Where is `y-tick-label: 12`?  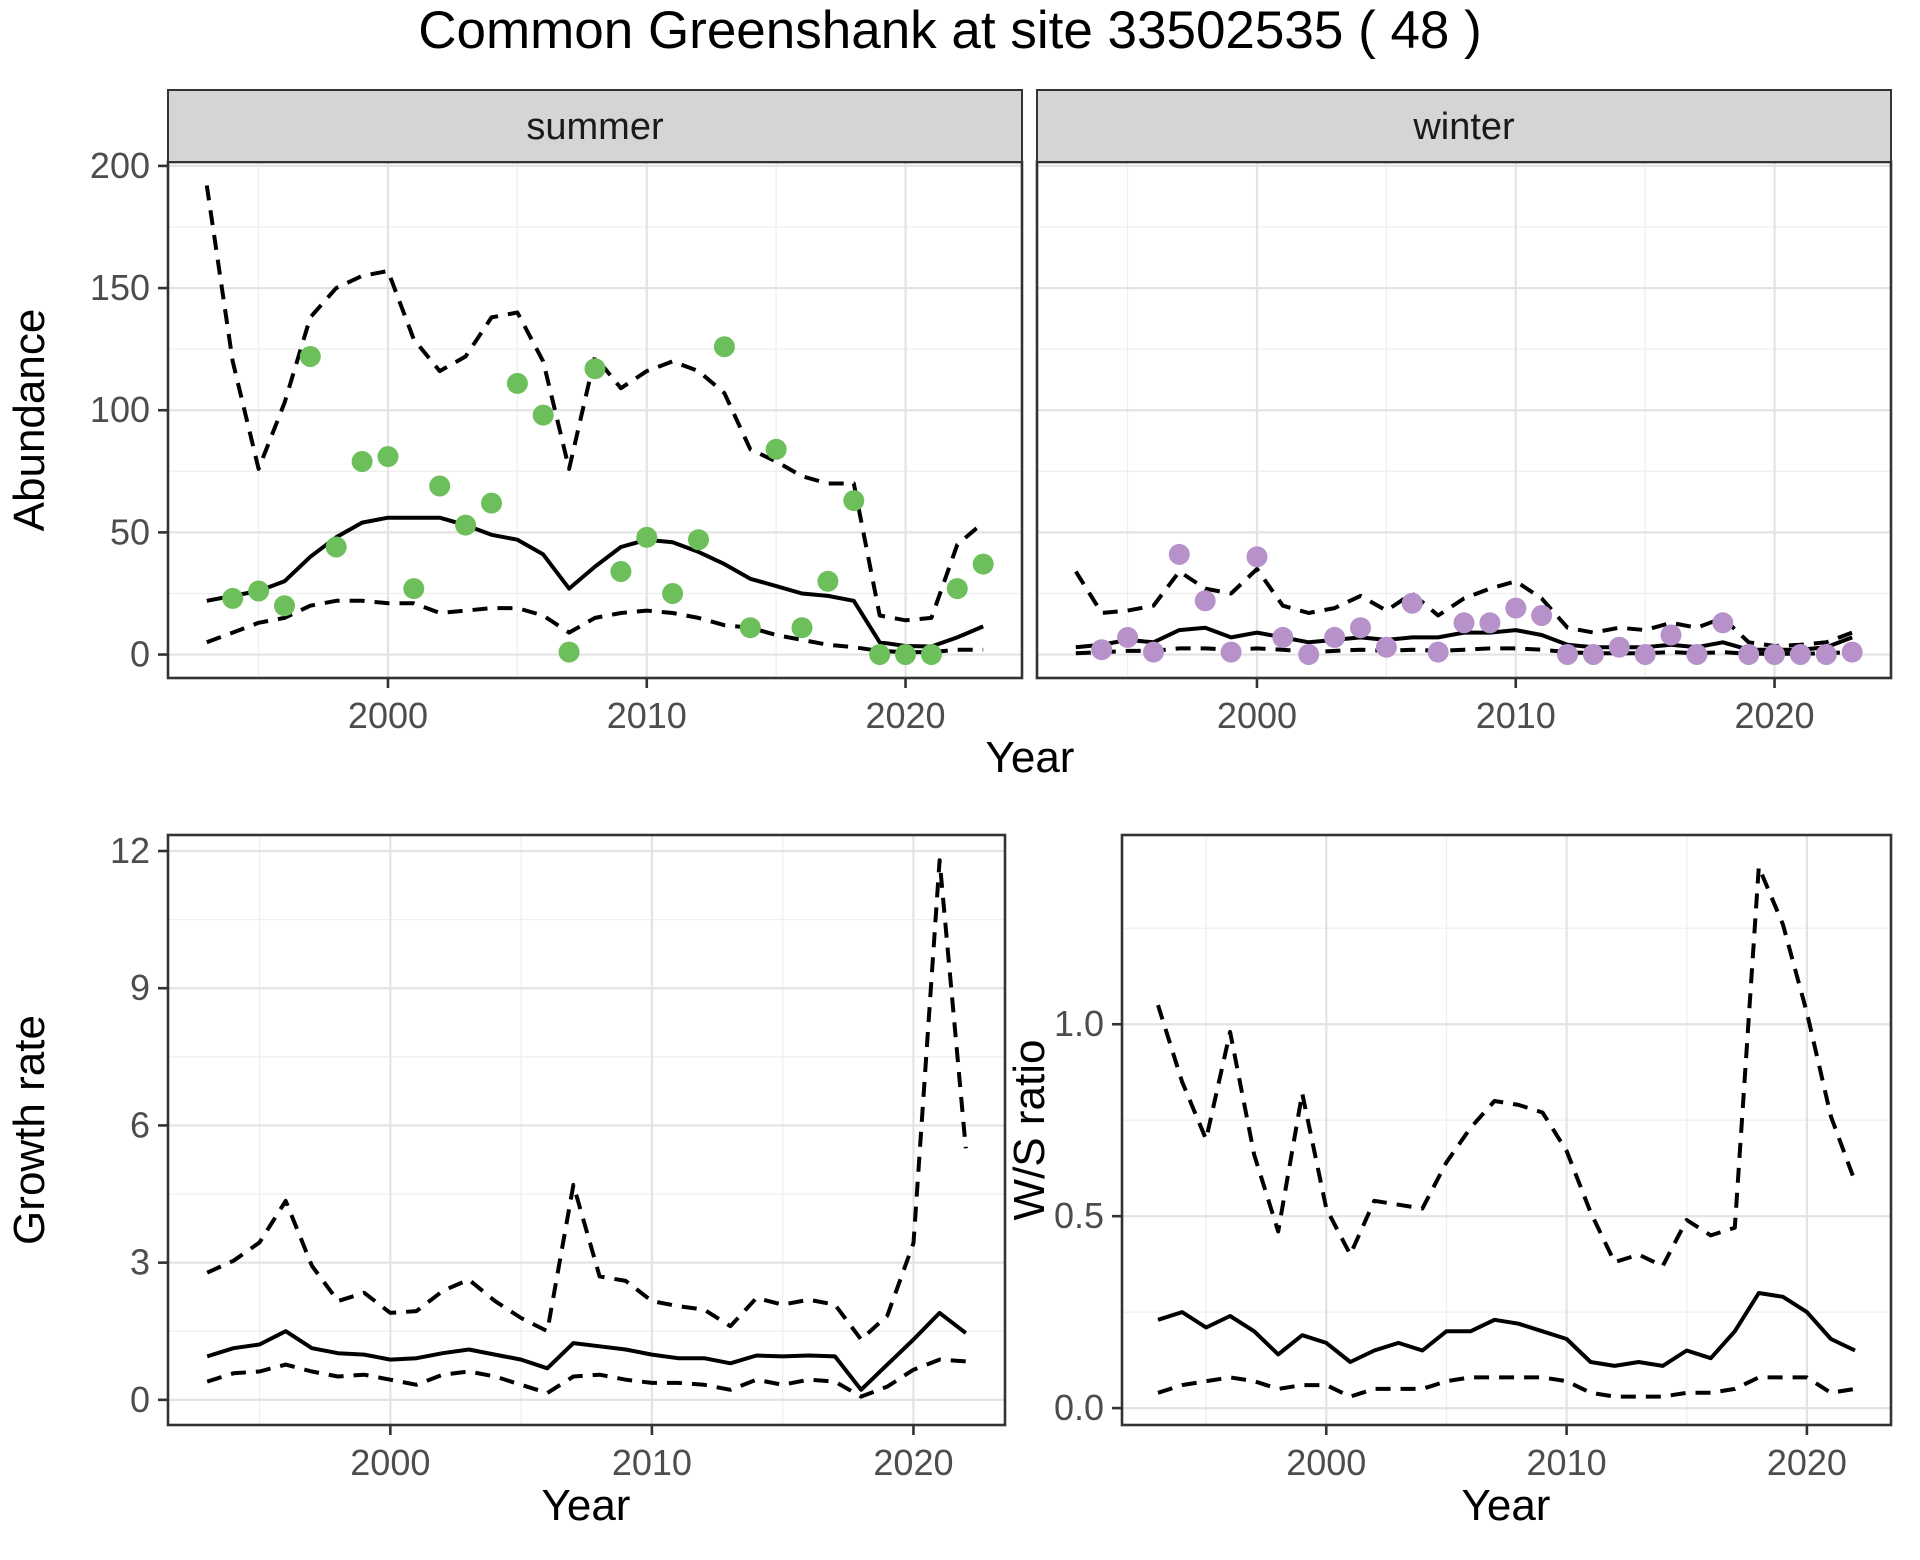 y-tick-label: 12 is located at coordinates (130, 850).